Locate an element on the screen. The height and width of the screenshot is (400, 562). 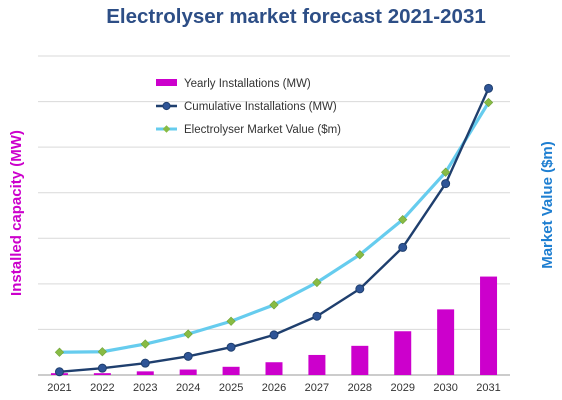
x-tick-label: 2025 is located at coordinates (231, 388).